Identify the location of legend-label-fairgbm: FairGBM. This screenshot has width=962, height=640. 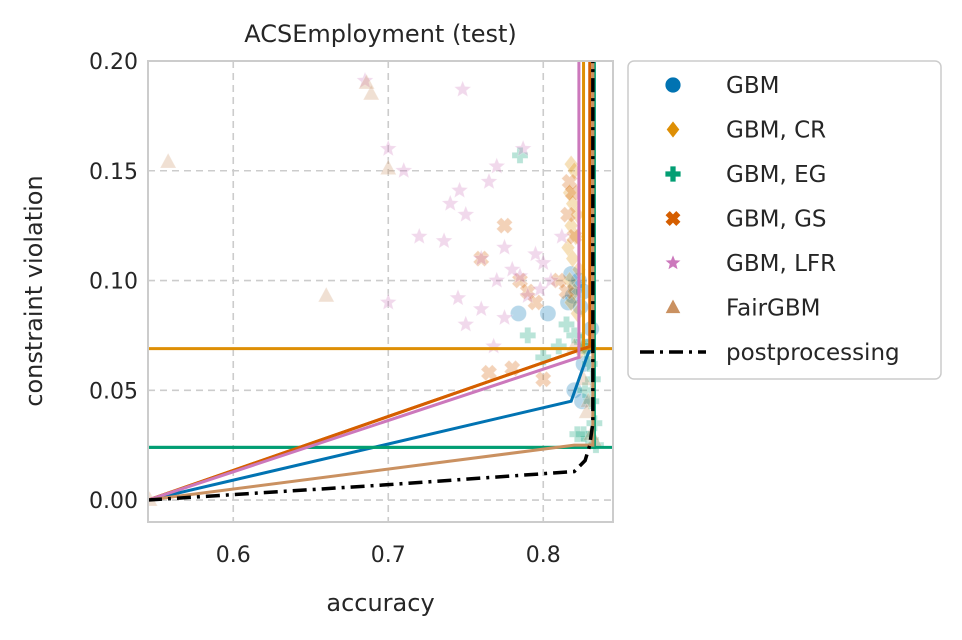
(773, 309).